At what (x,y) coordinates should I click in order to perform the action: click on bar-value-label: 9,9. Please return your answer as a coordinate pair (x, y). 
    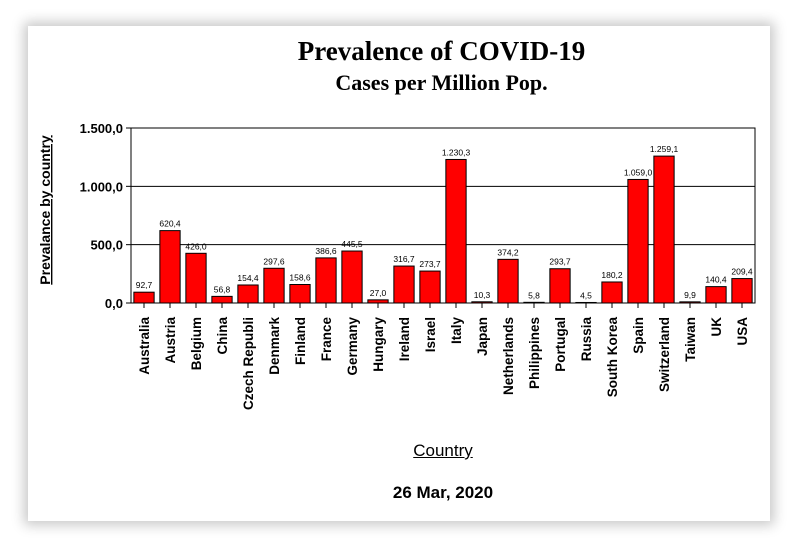
    Looking at the image, I should click on (690, 295).